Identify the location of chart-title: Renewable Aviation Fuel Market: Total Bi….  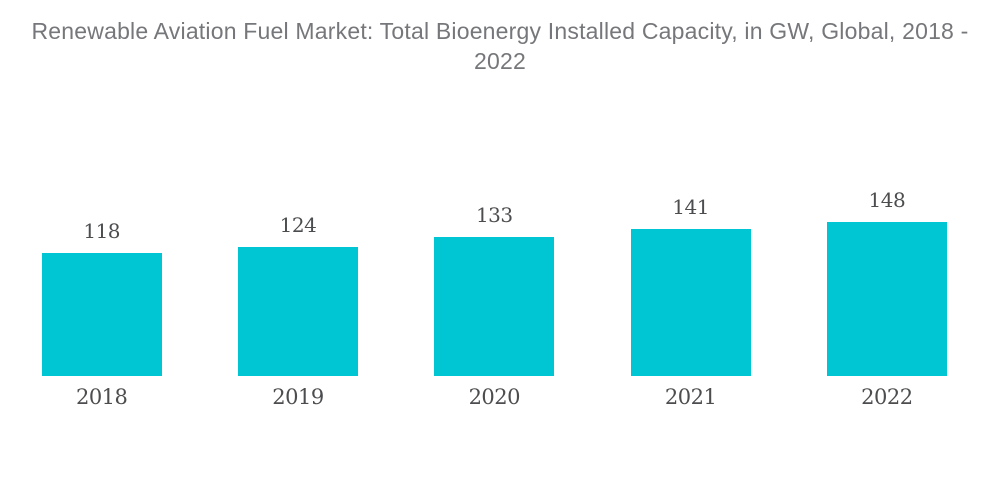
(500, 46).